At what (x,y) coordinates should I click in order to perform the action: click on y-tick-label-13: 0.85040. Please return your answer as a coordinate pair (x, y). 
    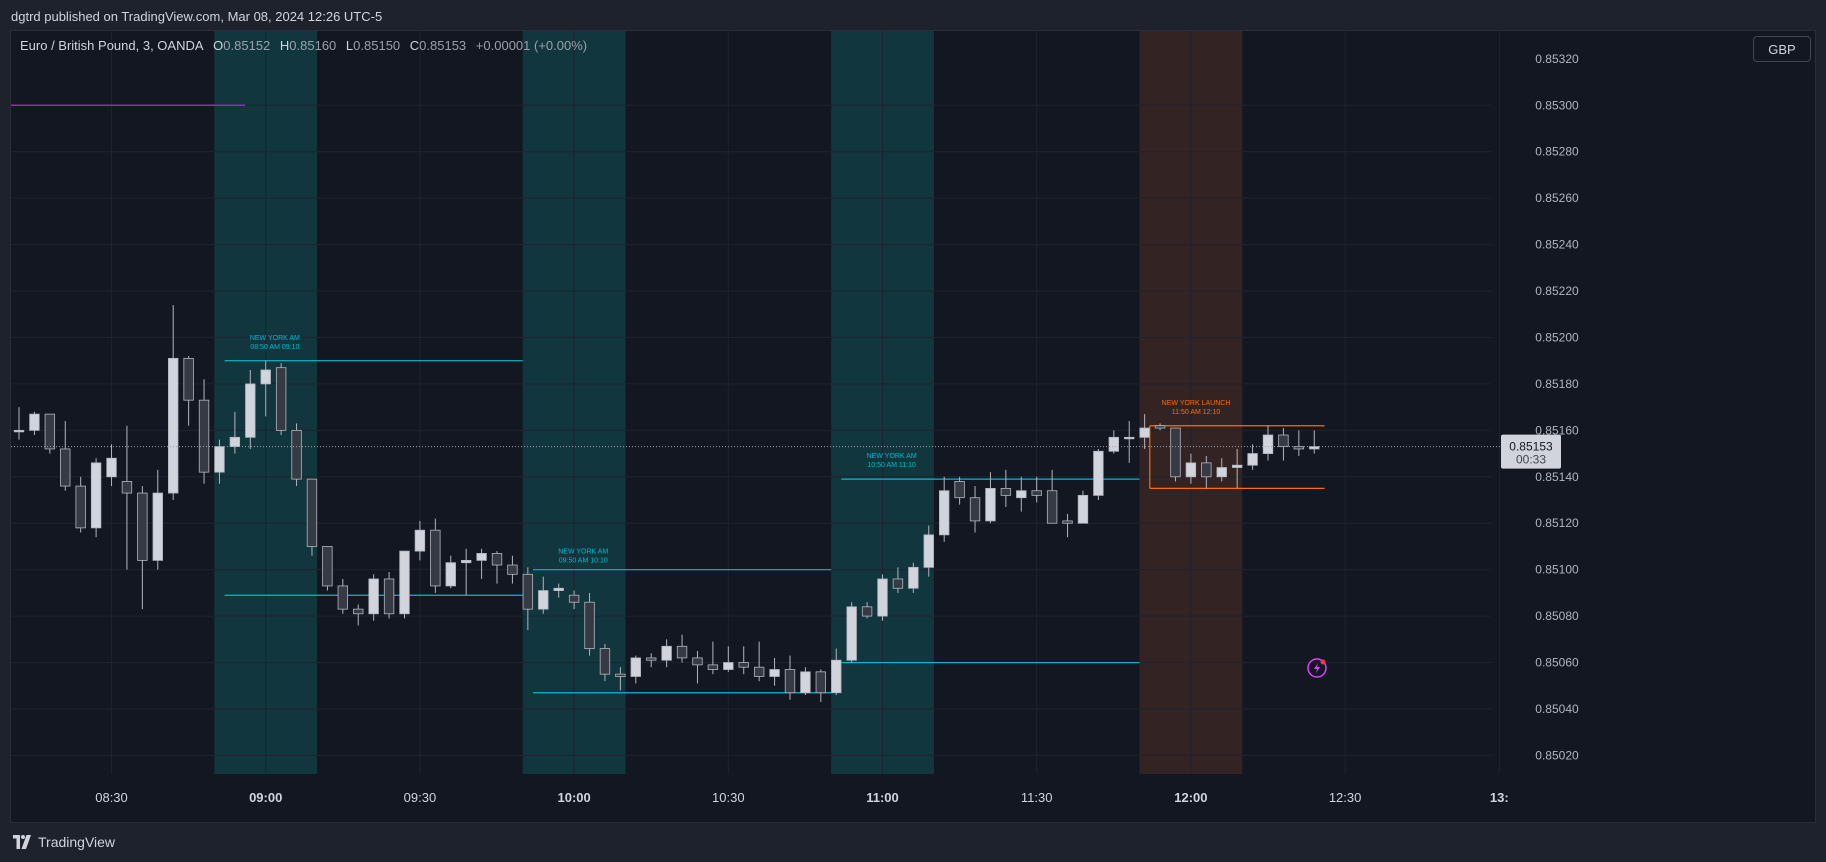
    Looking at the image, I should click on (1557, 709).